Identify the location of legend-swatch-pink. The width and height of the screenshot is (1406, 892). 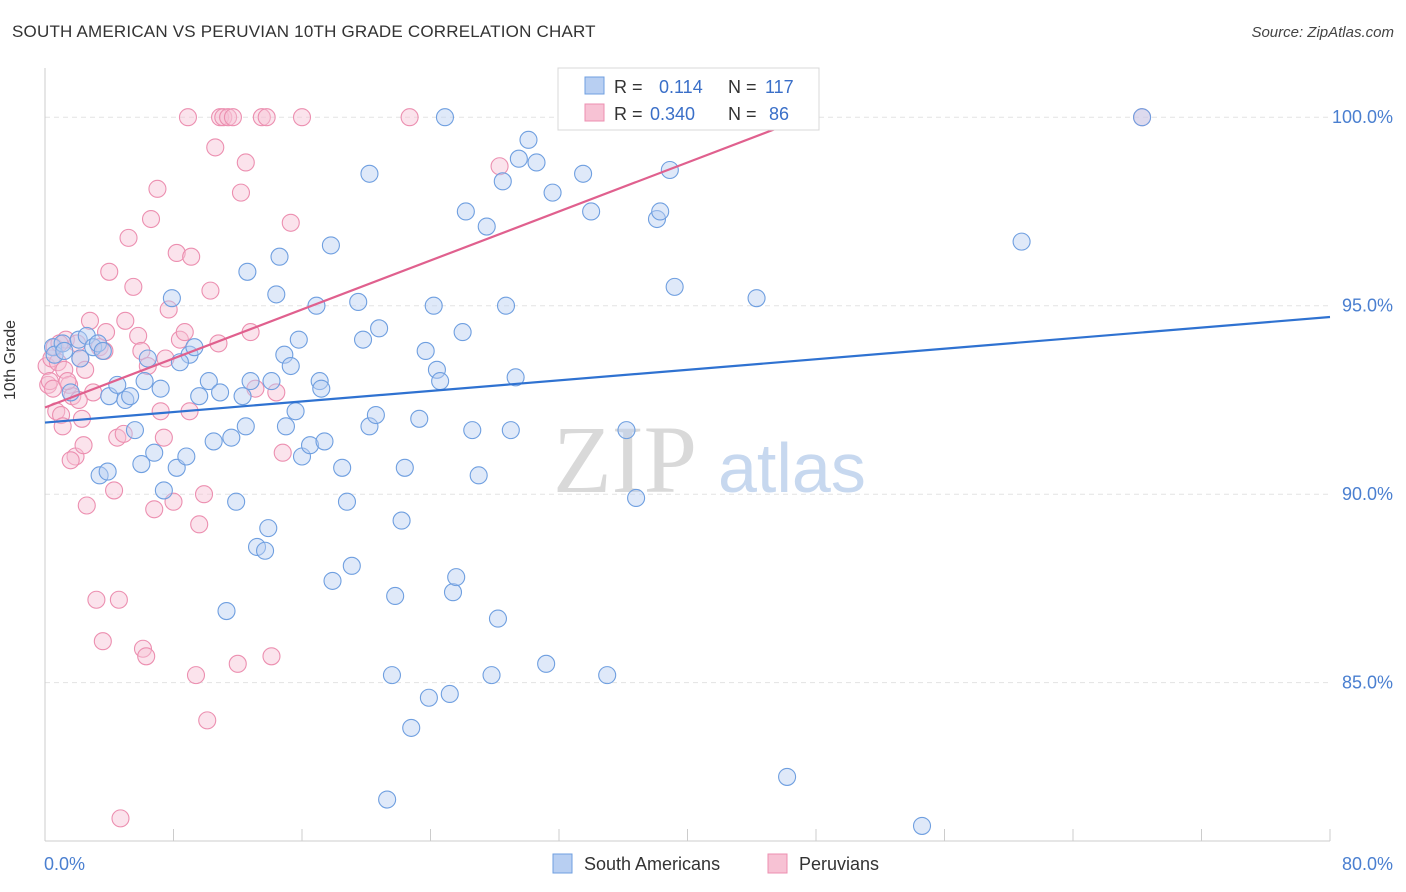
(594, 112).